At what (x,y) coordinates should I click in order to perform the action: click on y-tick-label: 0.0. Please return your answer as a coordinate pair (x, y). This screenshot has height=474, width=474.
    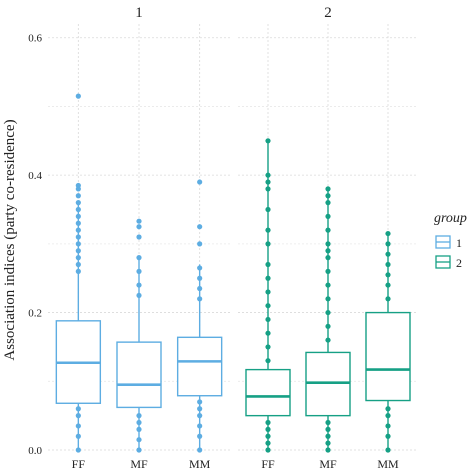
    Looking at the image, I should click on (35, 451).